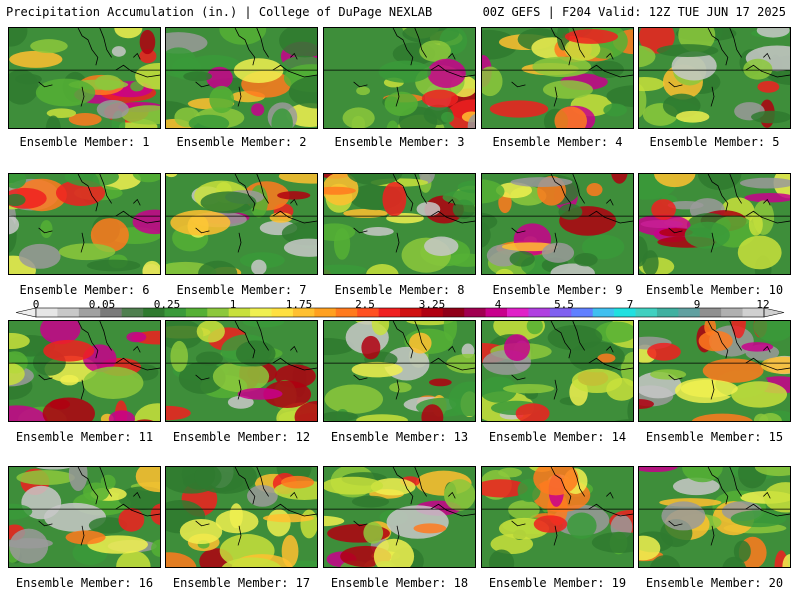 The image size is (800, 600). What do you see at coordinates (84, 583) in the screenshot?
I see `panel-label: Ensemble Member: 16` at bounding box center [84, 583].